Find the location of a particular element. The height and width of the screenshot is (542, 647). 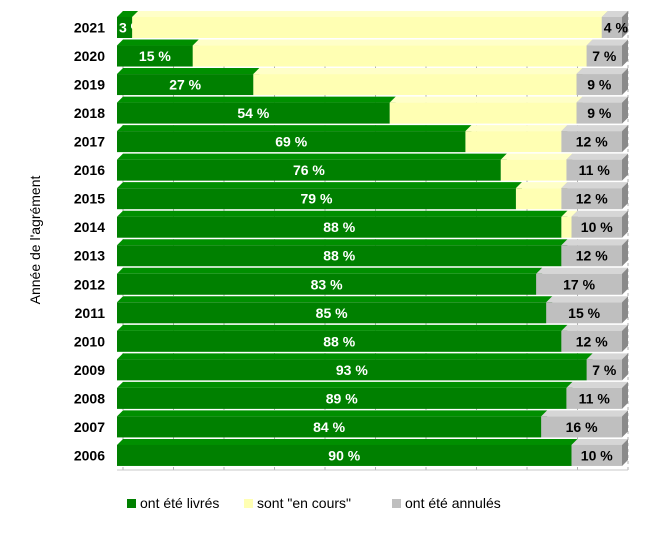

data-label: 85 % is located at coordinates (332, 313).